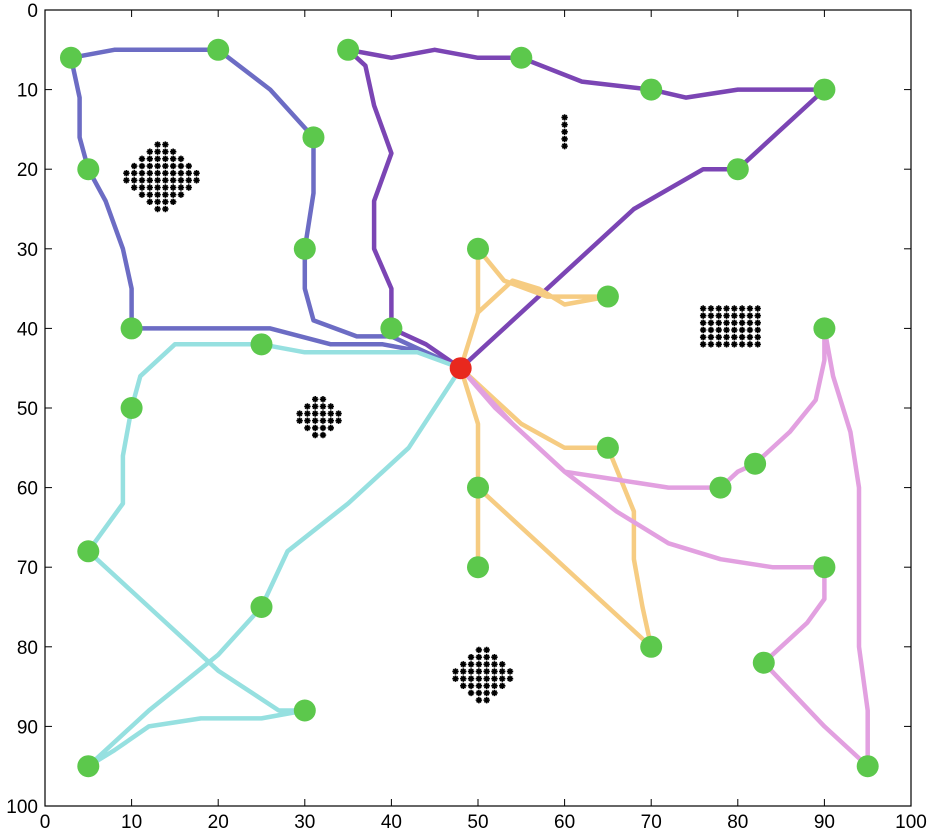 Image resolution: width=933 pixels, height=836 pixels. I want to click on x-tick-label: 60, so click(564, 822).